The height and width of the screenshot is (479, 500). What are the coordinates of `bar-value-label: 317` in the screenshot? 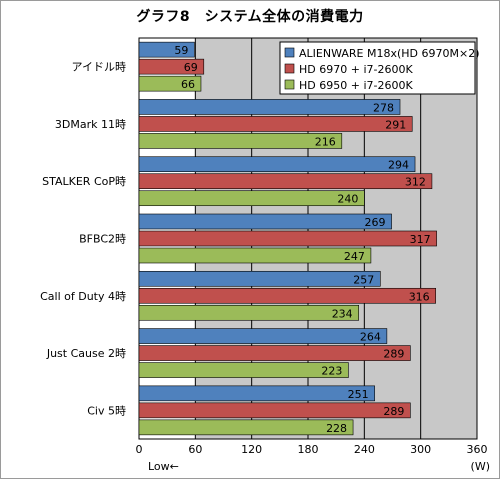 It's located at (420, 239).